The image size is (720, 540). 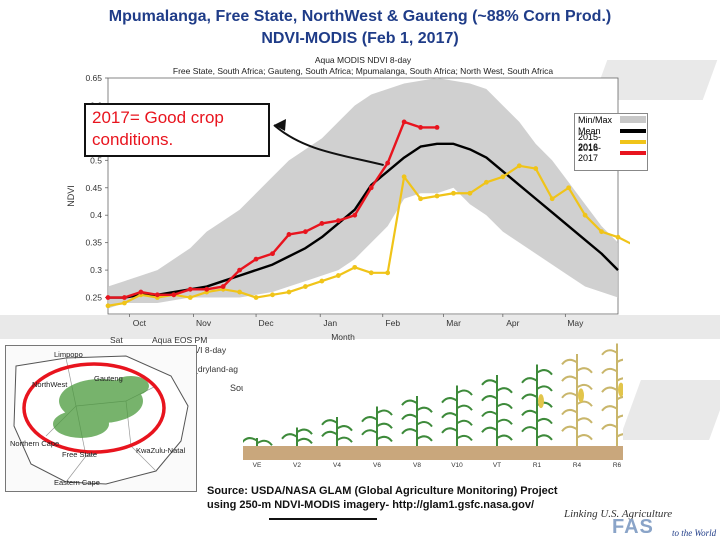 What do you see at coordinates (50, 384) in the screenshot?
I see `map-label: NorthWest` at bounding box center [50, 384].